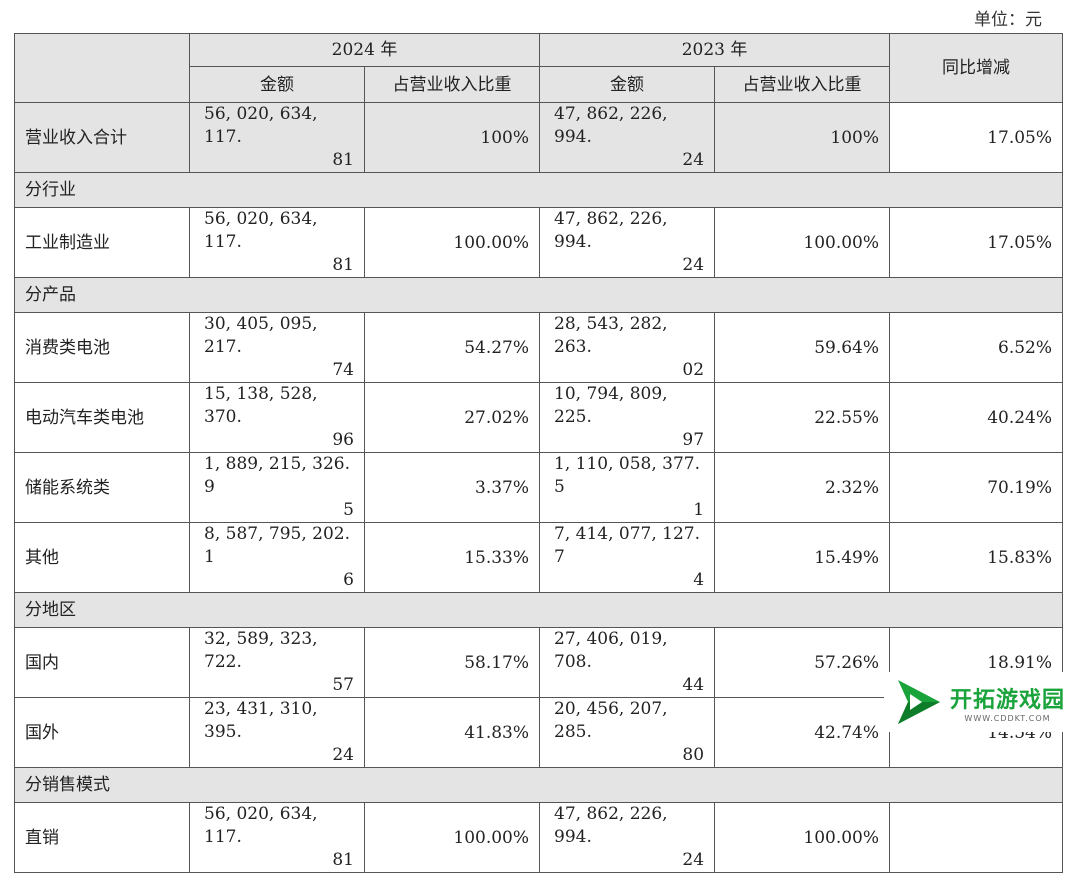  I want to click on amount-line-1: 7, 414, 077, 127. 7, so click(627, 545).